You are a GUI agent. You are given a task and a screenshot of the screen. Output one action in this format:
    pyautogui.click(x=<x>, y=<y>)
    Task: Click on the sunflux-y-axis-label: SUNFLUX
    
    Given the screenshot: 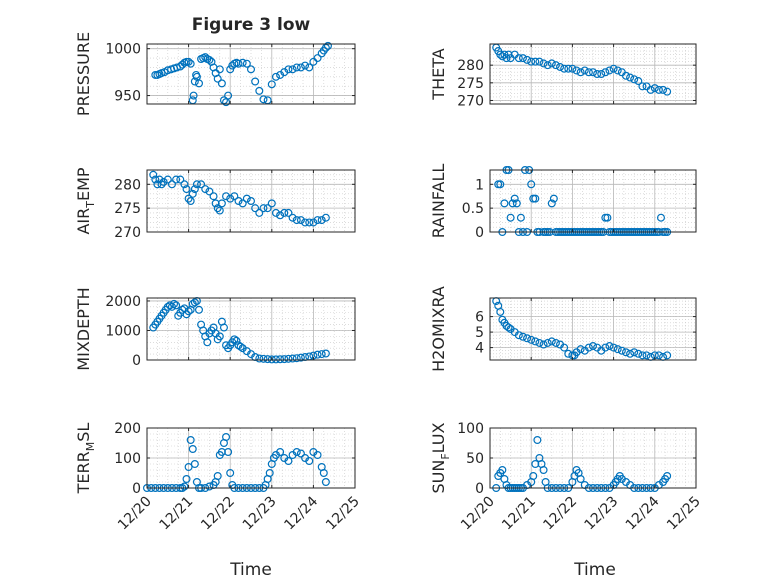 What is the action you would take?
    pyautogui.click(x=440, y=457)
    